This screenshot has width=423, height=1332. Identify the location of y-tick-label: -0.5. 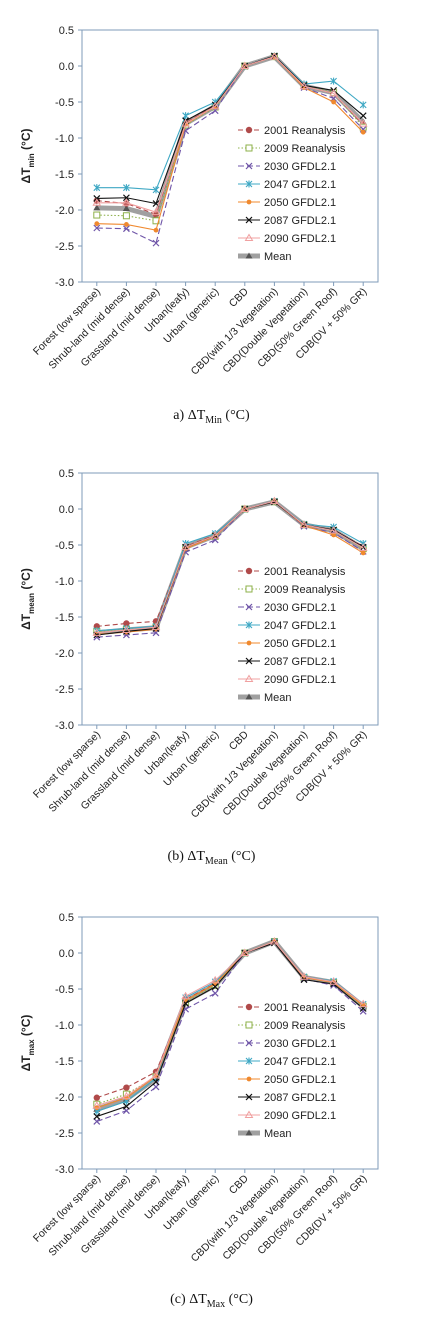
(64, 546).